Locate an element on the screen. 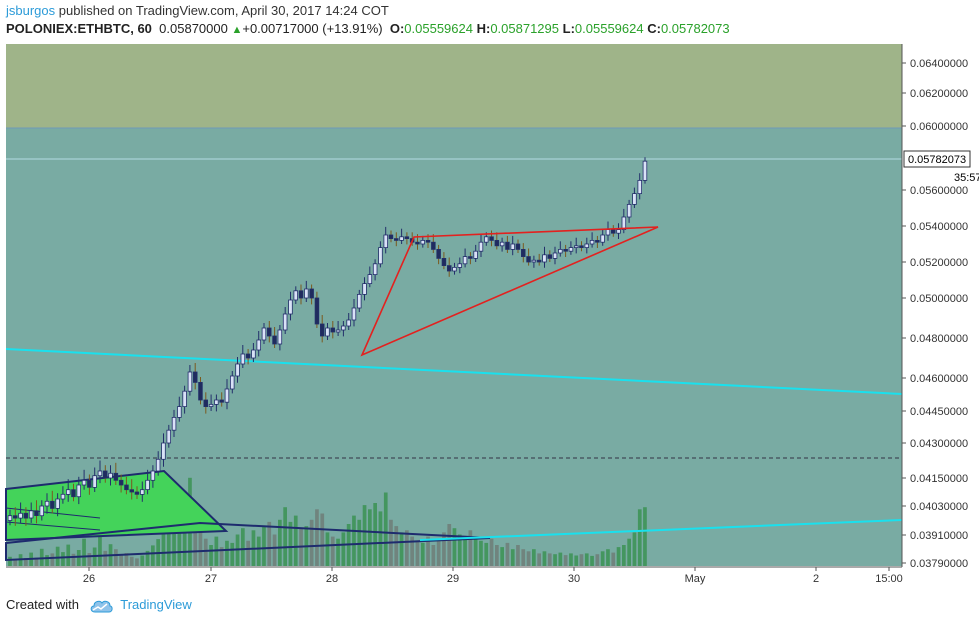 The image size is (979, 623). low-value: 0.05559624 is located at coordinates (609, 28).